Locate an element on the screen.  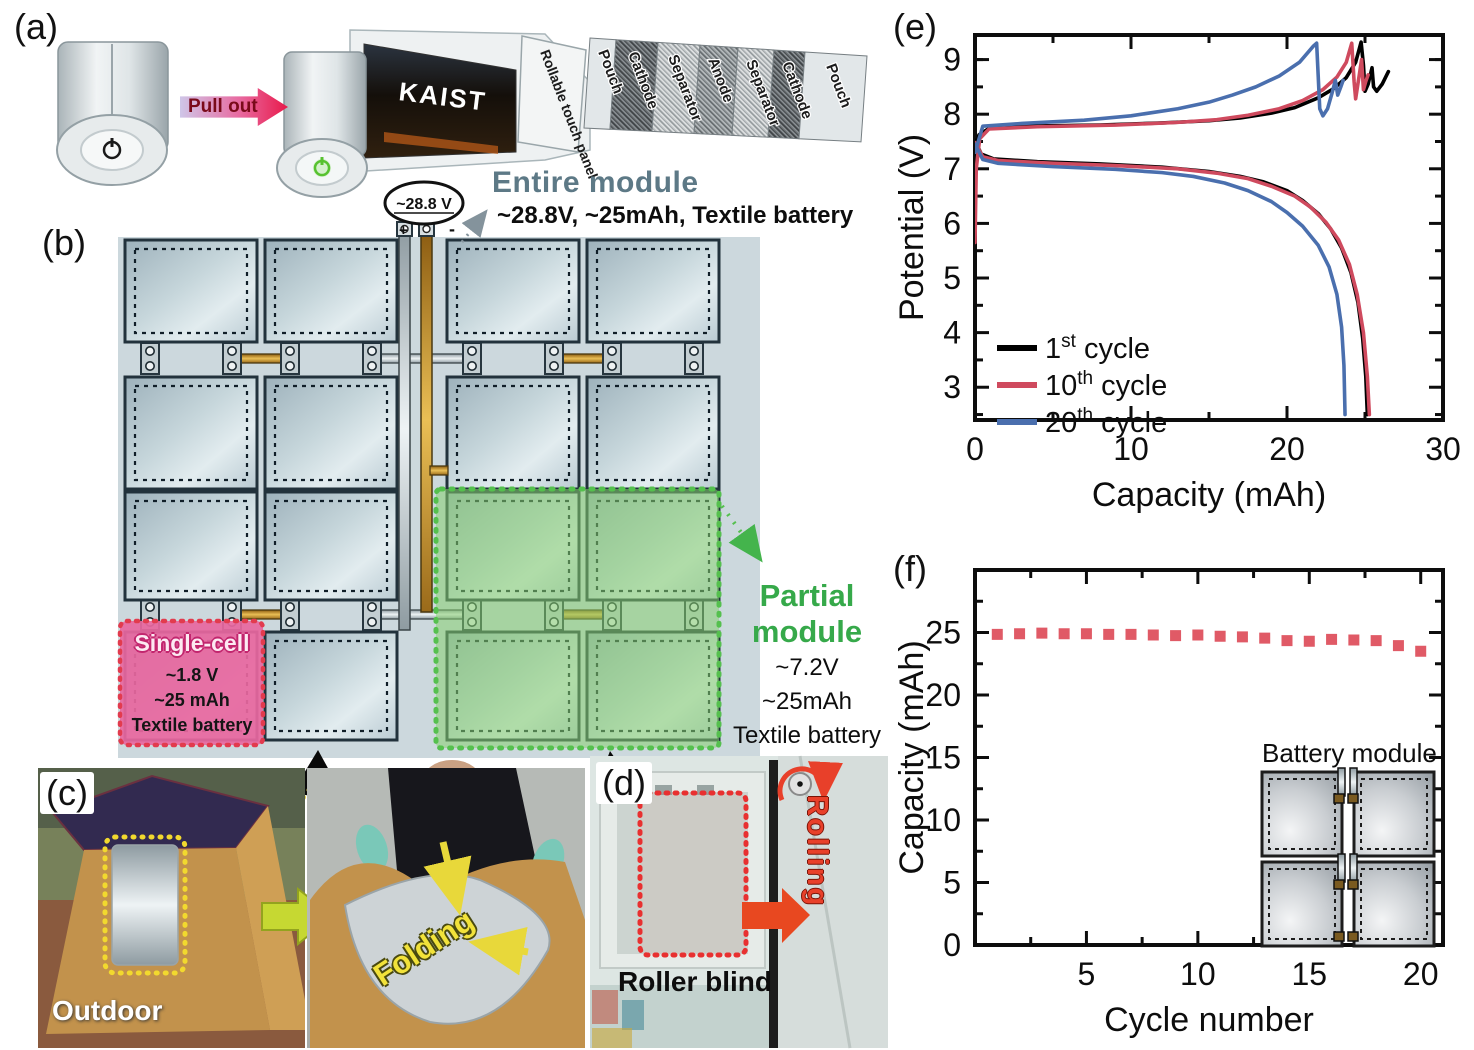
panel-d-graphic is located at coordinates (739, 902).